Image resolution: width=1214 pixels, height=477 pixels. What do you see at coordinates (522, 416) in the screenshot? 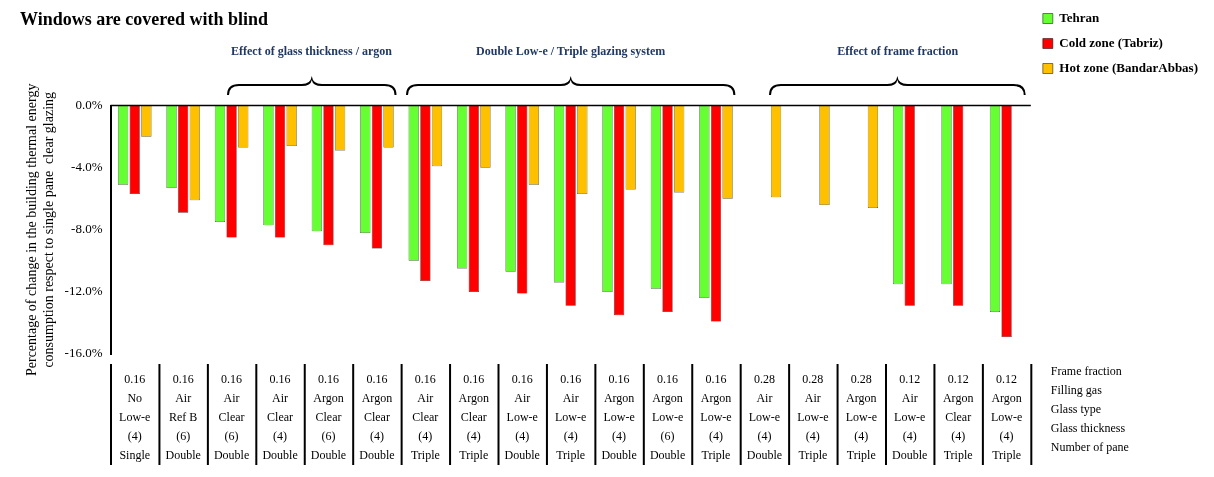
I see `x-tick-label: 0.16 Air Low-e (4) Double` at bounding box center [522, 416].